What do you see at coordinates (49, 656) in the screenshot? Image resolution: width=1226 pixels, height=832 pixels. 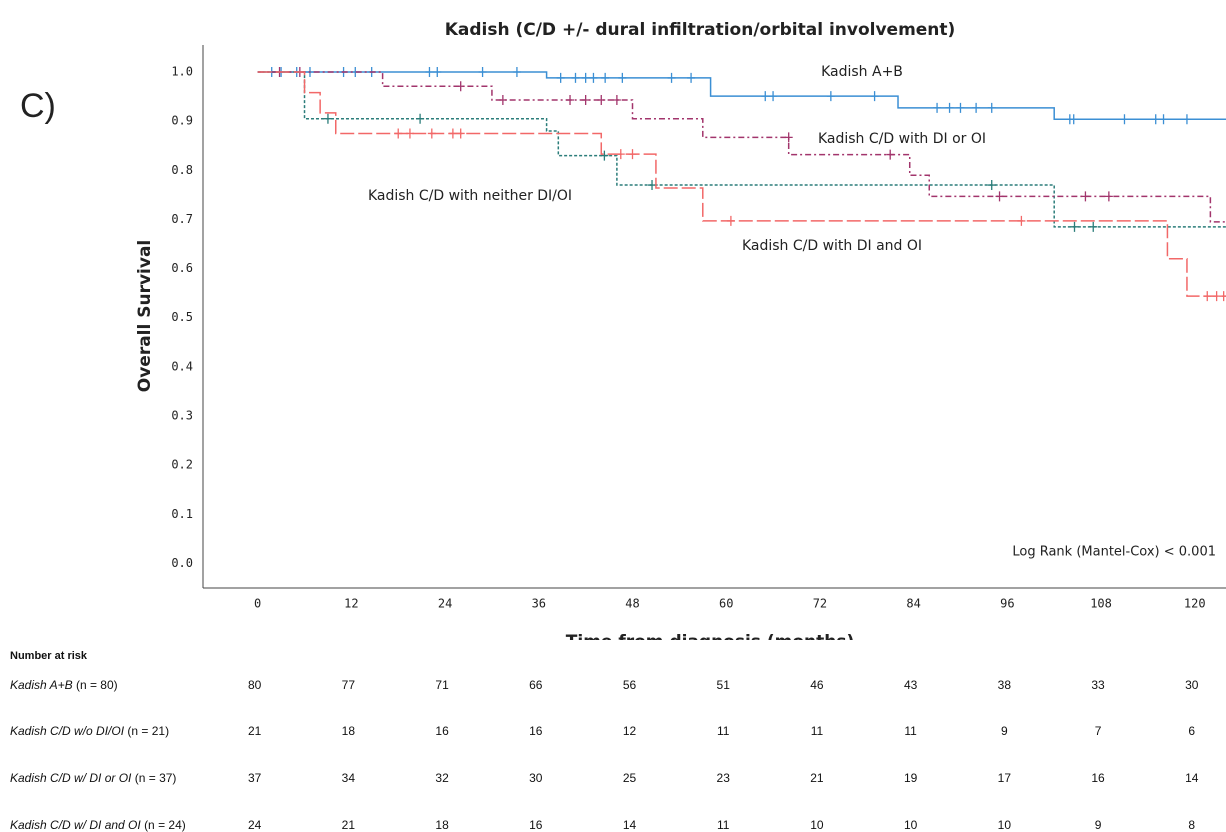 I see `risk-table-title: Number at risk` at bounding box center [49, 656].